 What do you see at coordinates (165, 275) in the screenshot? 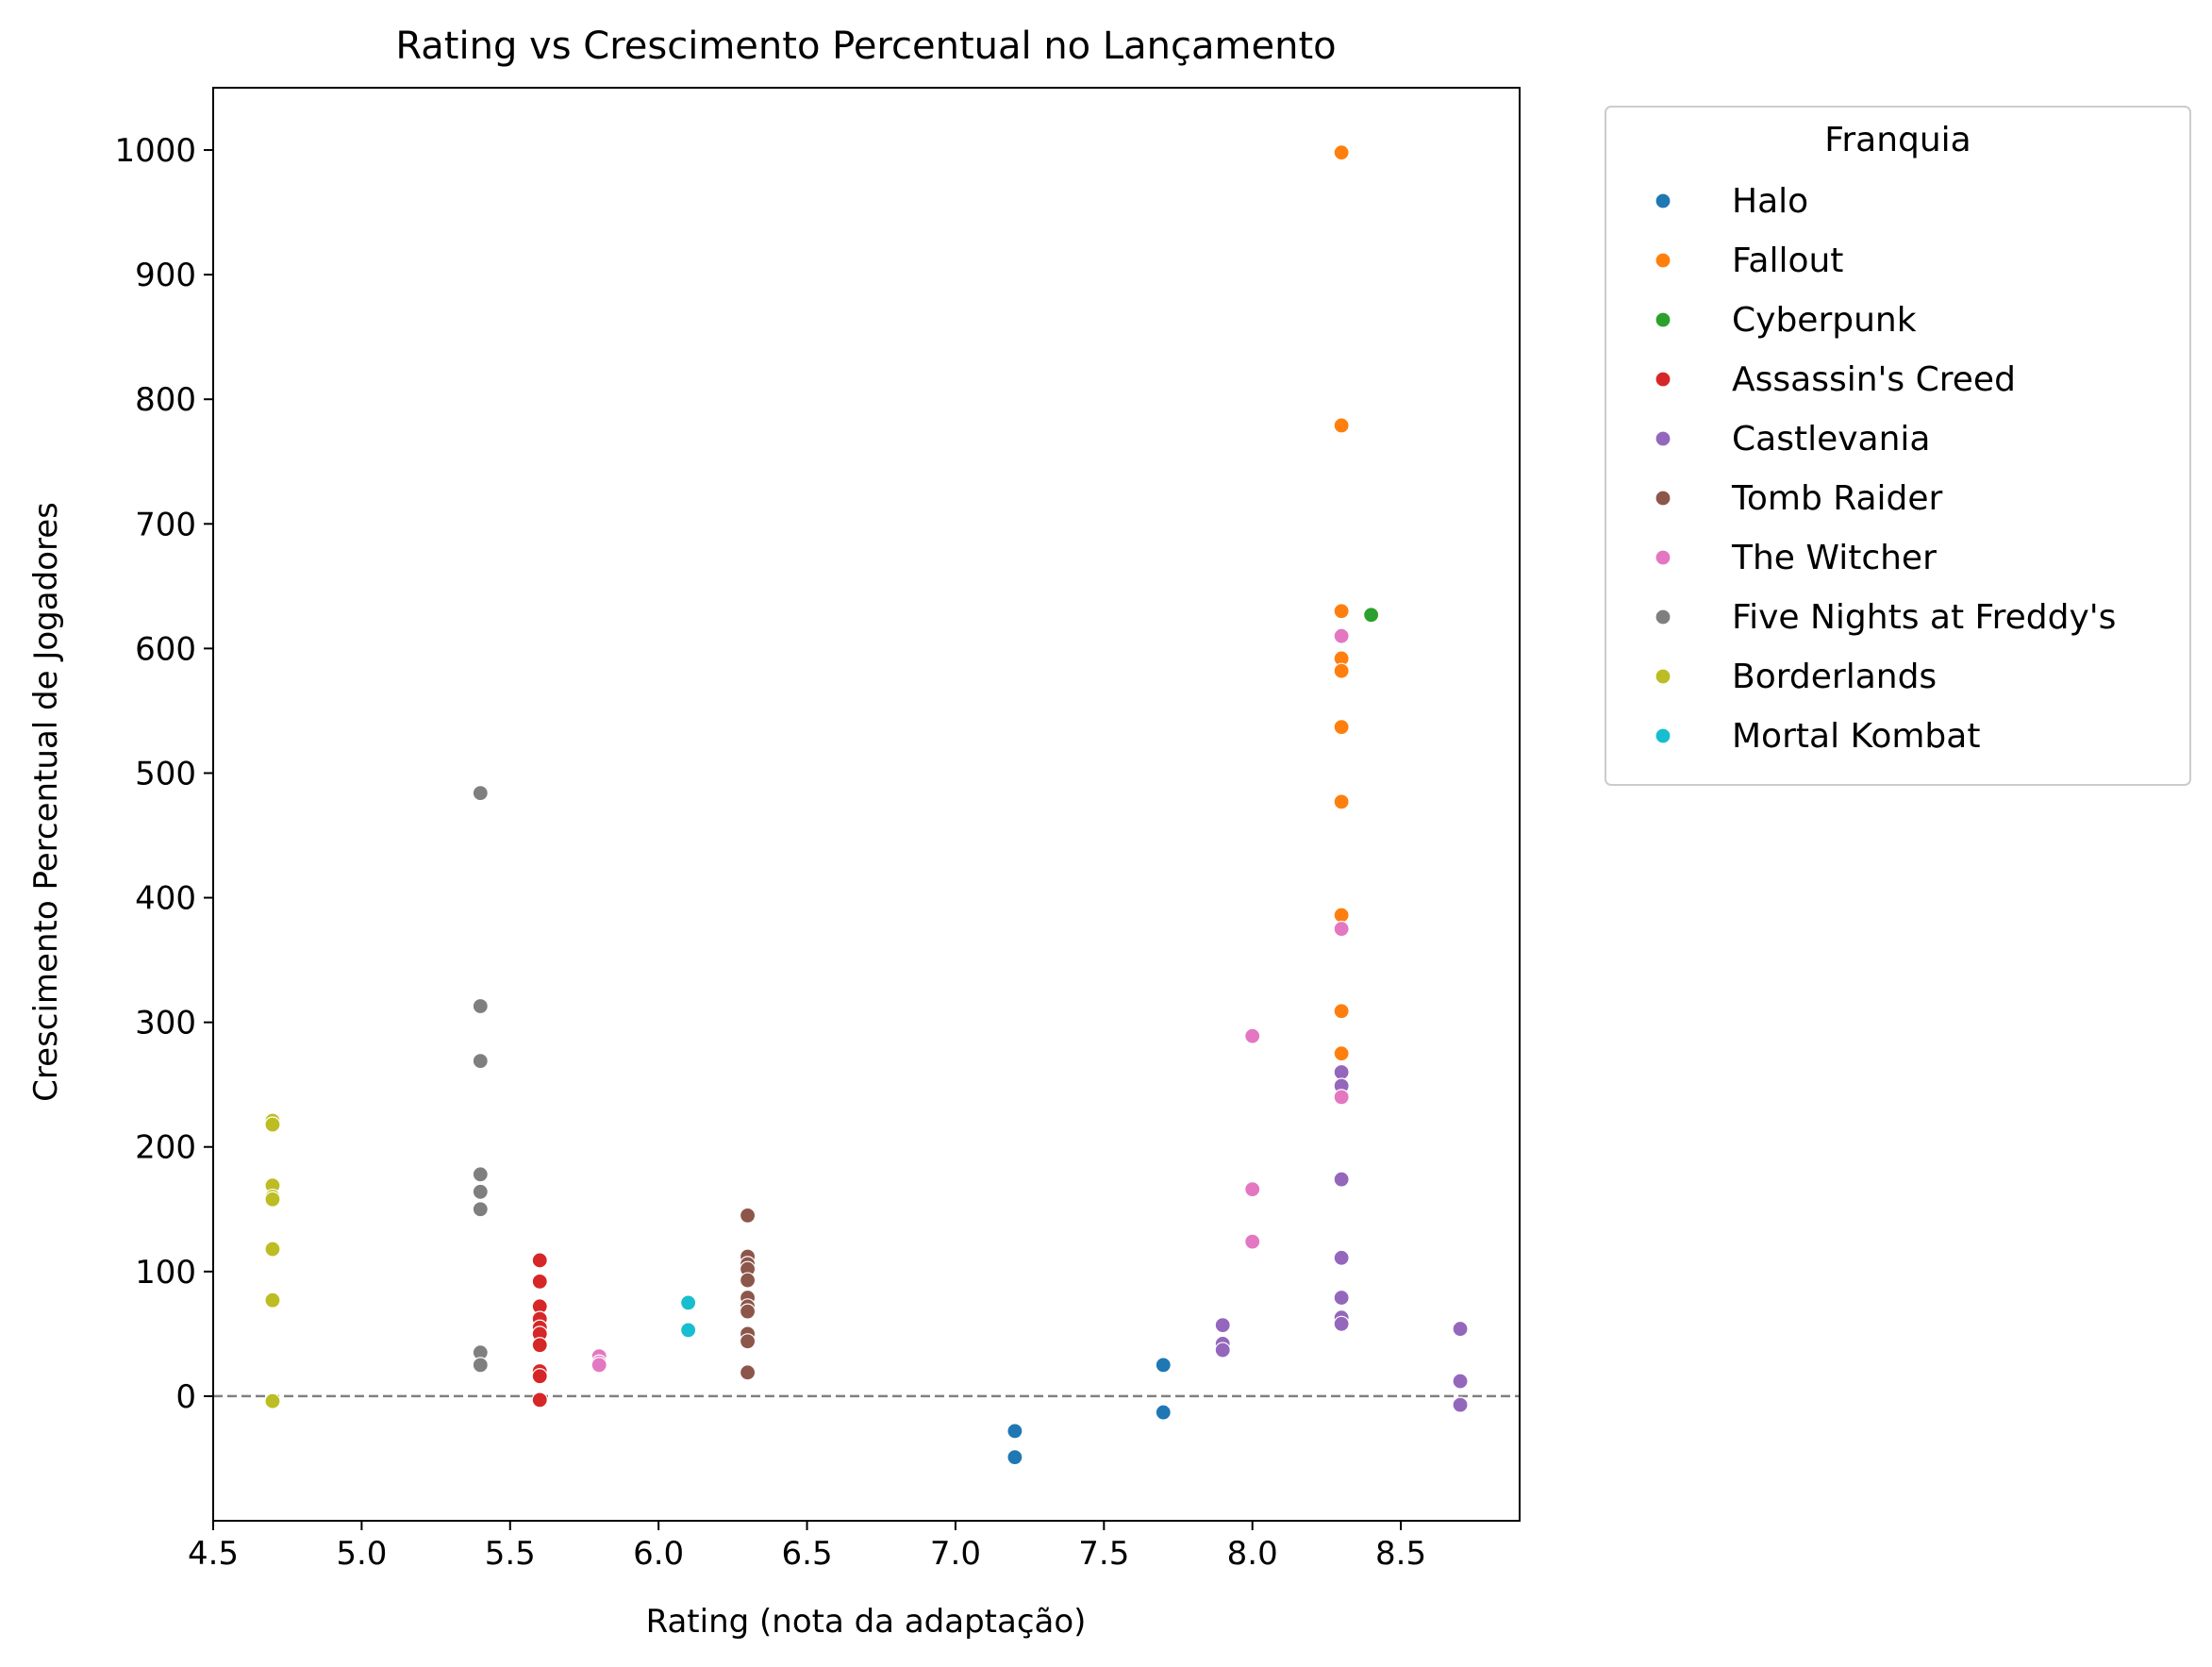
I see `y-tick-label: 900` at bounding box center [165, 275].